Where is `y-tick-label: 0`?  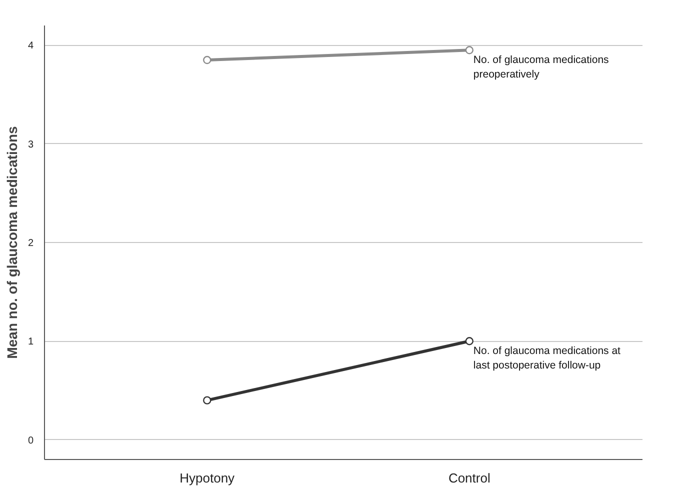
y-tick-label: 0 is located at coordinates (31, 440).